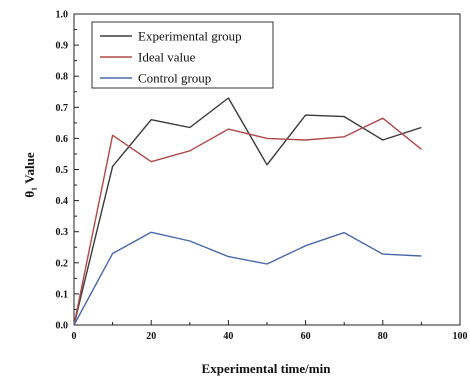 The width and height of the screenshot is (470, 379). Describe the element at coordinates (62, 170) in the screenshot. I see `y-tick-label: 0.5` at that location.